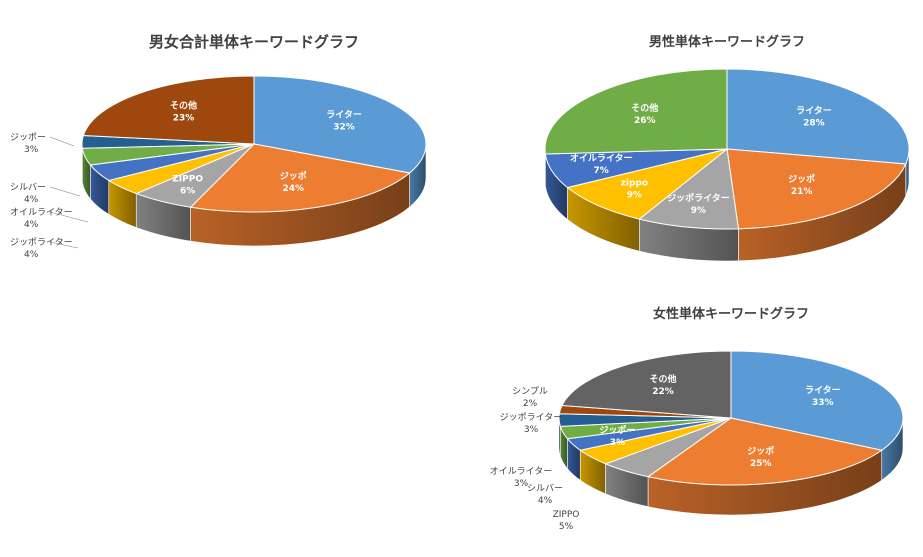 Image resolution: width=923 pixels, height=557 pixels. What do you see at coordinates (601, 171) in the screenshot?
I see `slice-percent: 7%` at bounding box center [601, 171].